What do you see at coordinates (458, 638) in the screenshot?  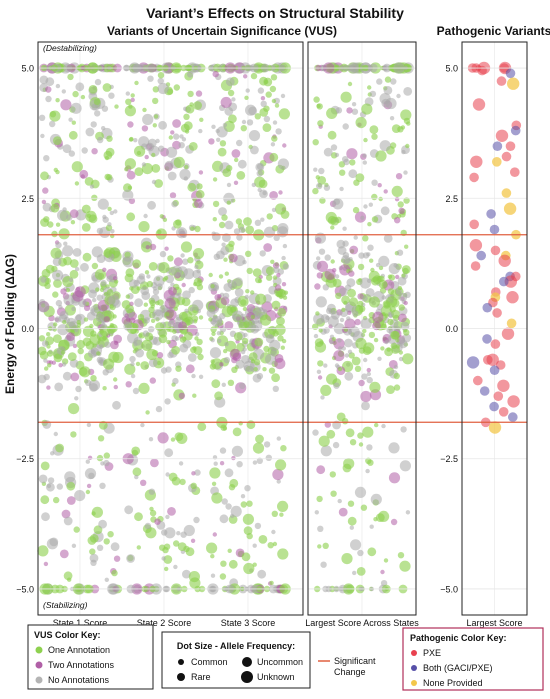 I see `pathogenic-color-key-title: Pathogenic Color Key:` at bounding box center [458, 638].